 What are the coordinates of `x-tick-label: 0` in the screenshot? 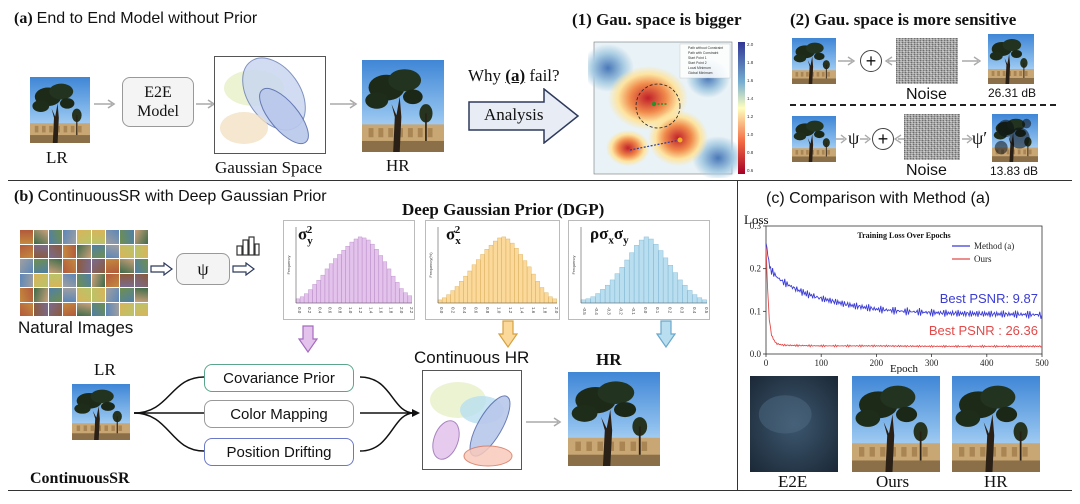 It's located at (766, 363).